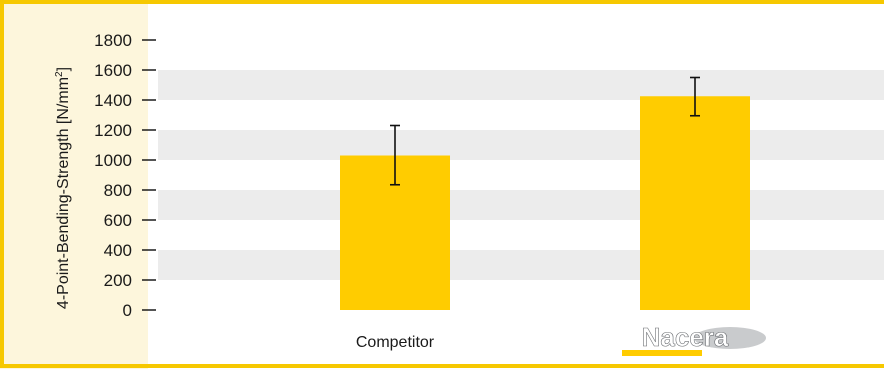 Image resolution: width=884 pixels, height=369 pixels. I want to click on error-bars, so click(545, 131).